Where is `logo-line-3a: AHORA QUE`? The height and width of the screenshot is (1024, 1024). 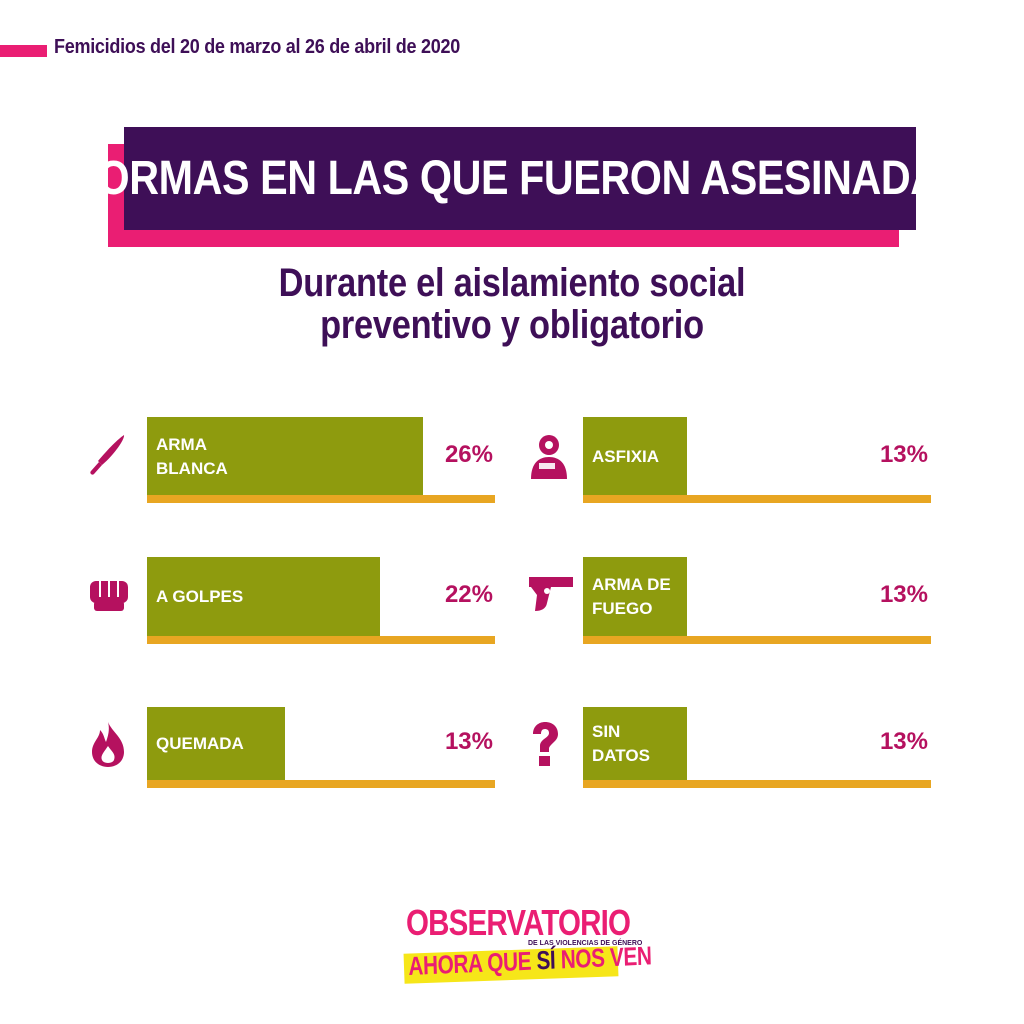
logo-line-3a: AHORA QUE is located at coordinates (472, 963).